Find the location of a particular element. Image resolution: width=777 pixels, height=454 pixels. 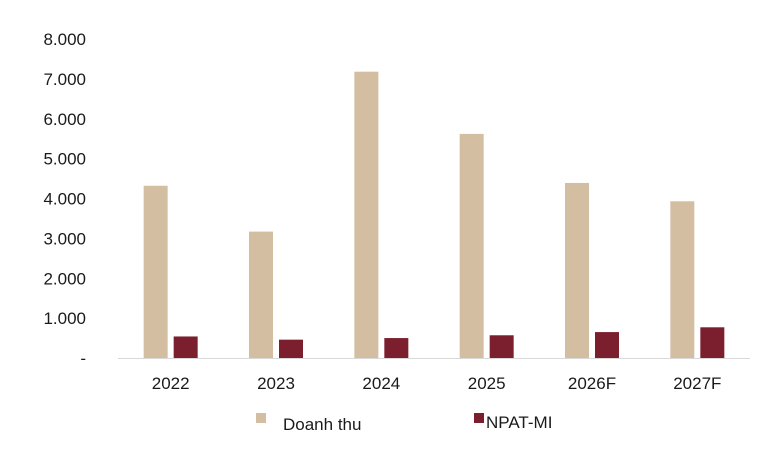

legend-swatch-npat-mi is located at coordinates (479, 418).